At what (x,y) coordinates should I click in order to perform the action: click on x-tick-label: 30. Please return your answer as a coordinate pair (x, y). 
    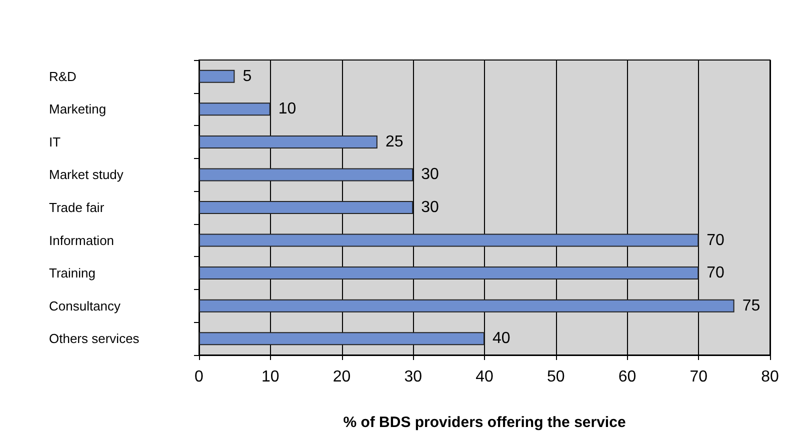
    Looking at the image, I should click on (413, 377).